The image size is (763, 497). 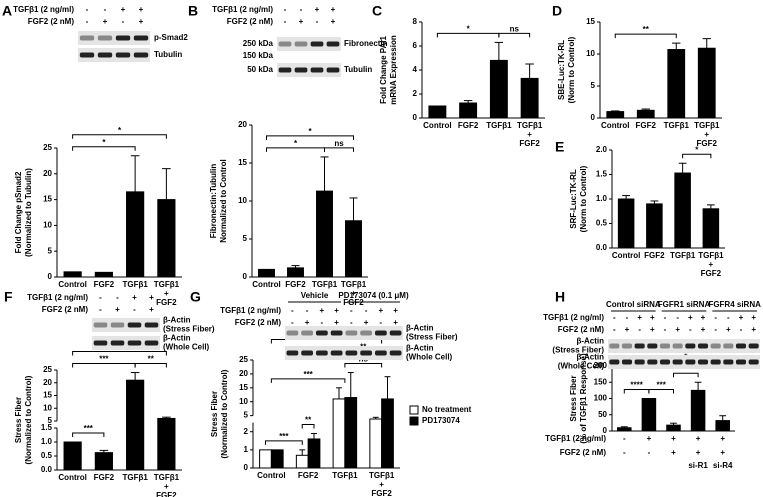 What do you see at coordinates (636, 385) in the screenshot?
I see `significance-label: ****` at bounding box center [636, 385].